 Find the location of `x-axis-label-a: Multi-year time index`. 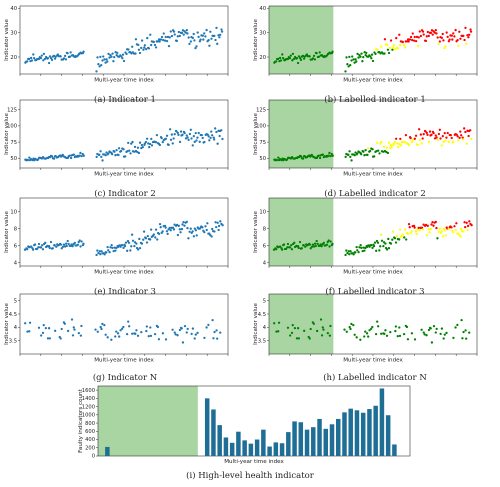

x-axis-label-a: Multi-year time index is located at coordinates (124, 81).